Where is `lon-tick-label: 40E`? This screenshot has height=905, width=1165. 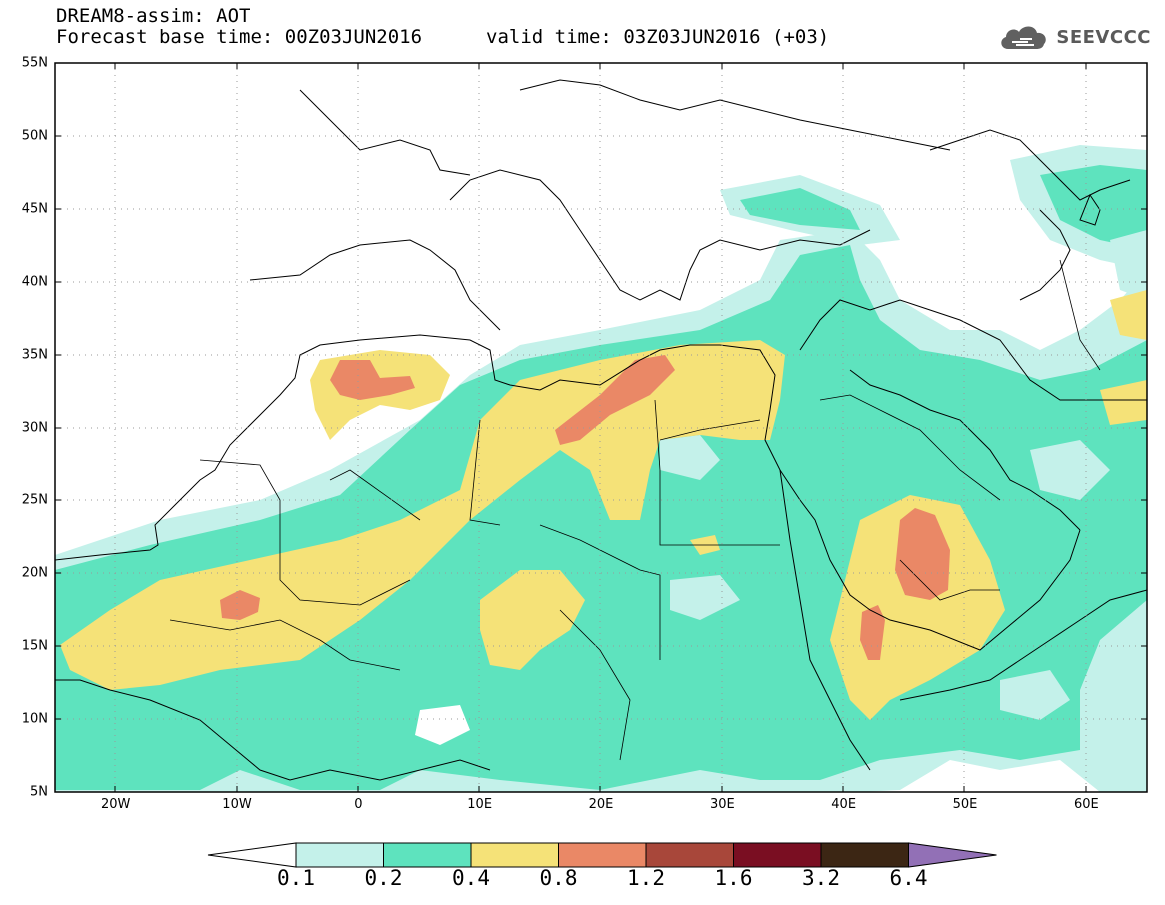
lon-tick-label: 40E is located at coordinates (844, 804).